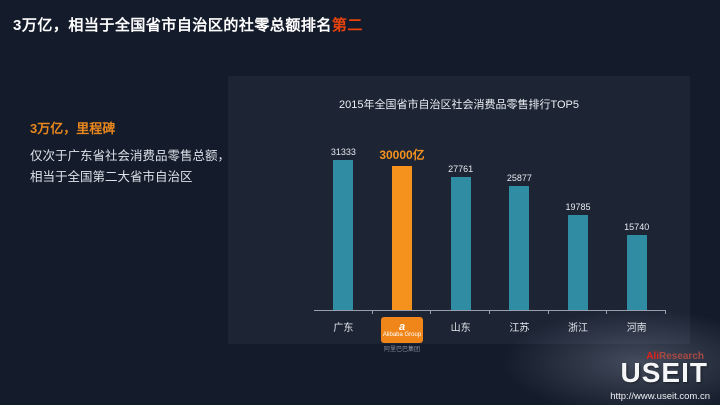 The height and width of the screenshot is (405, 720). I want to click on bar-value-label: 31333, so click(343, 152).